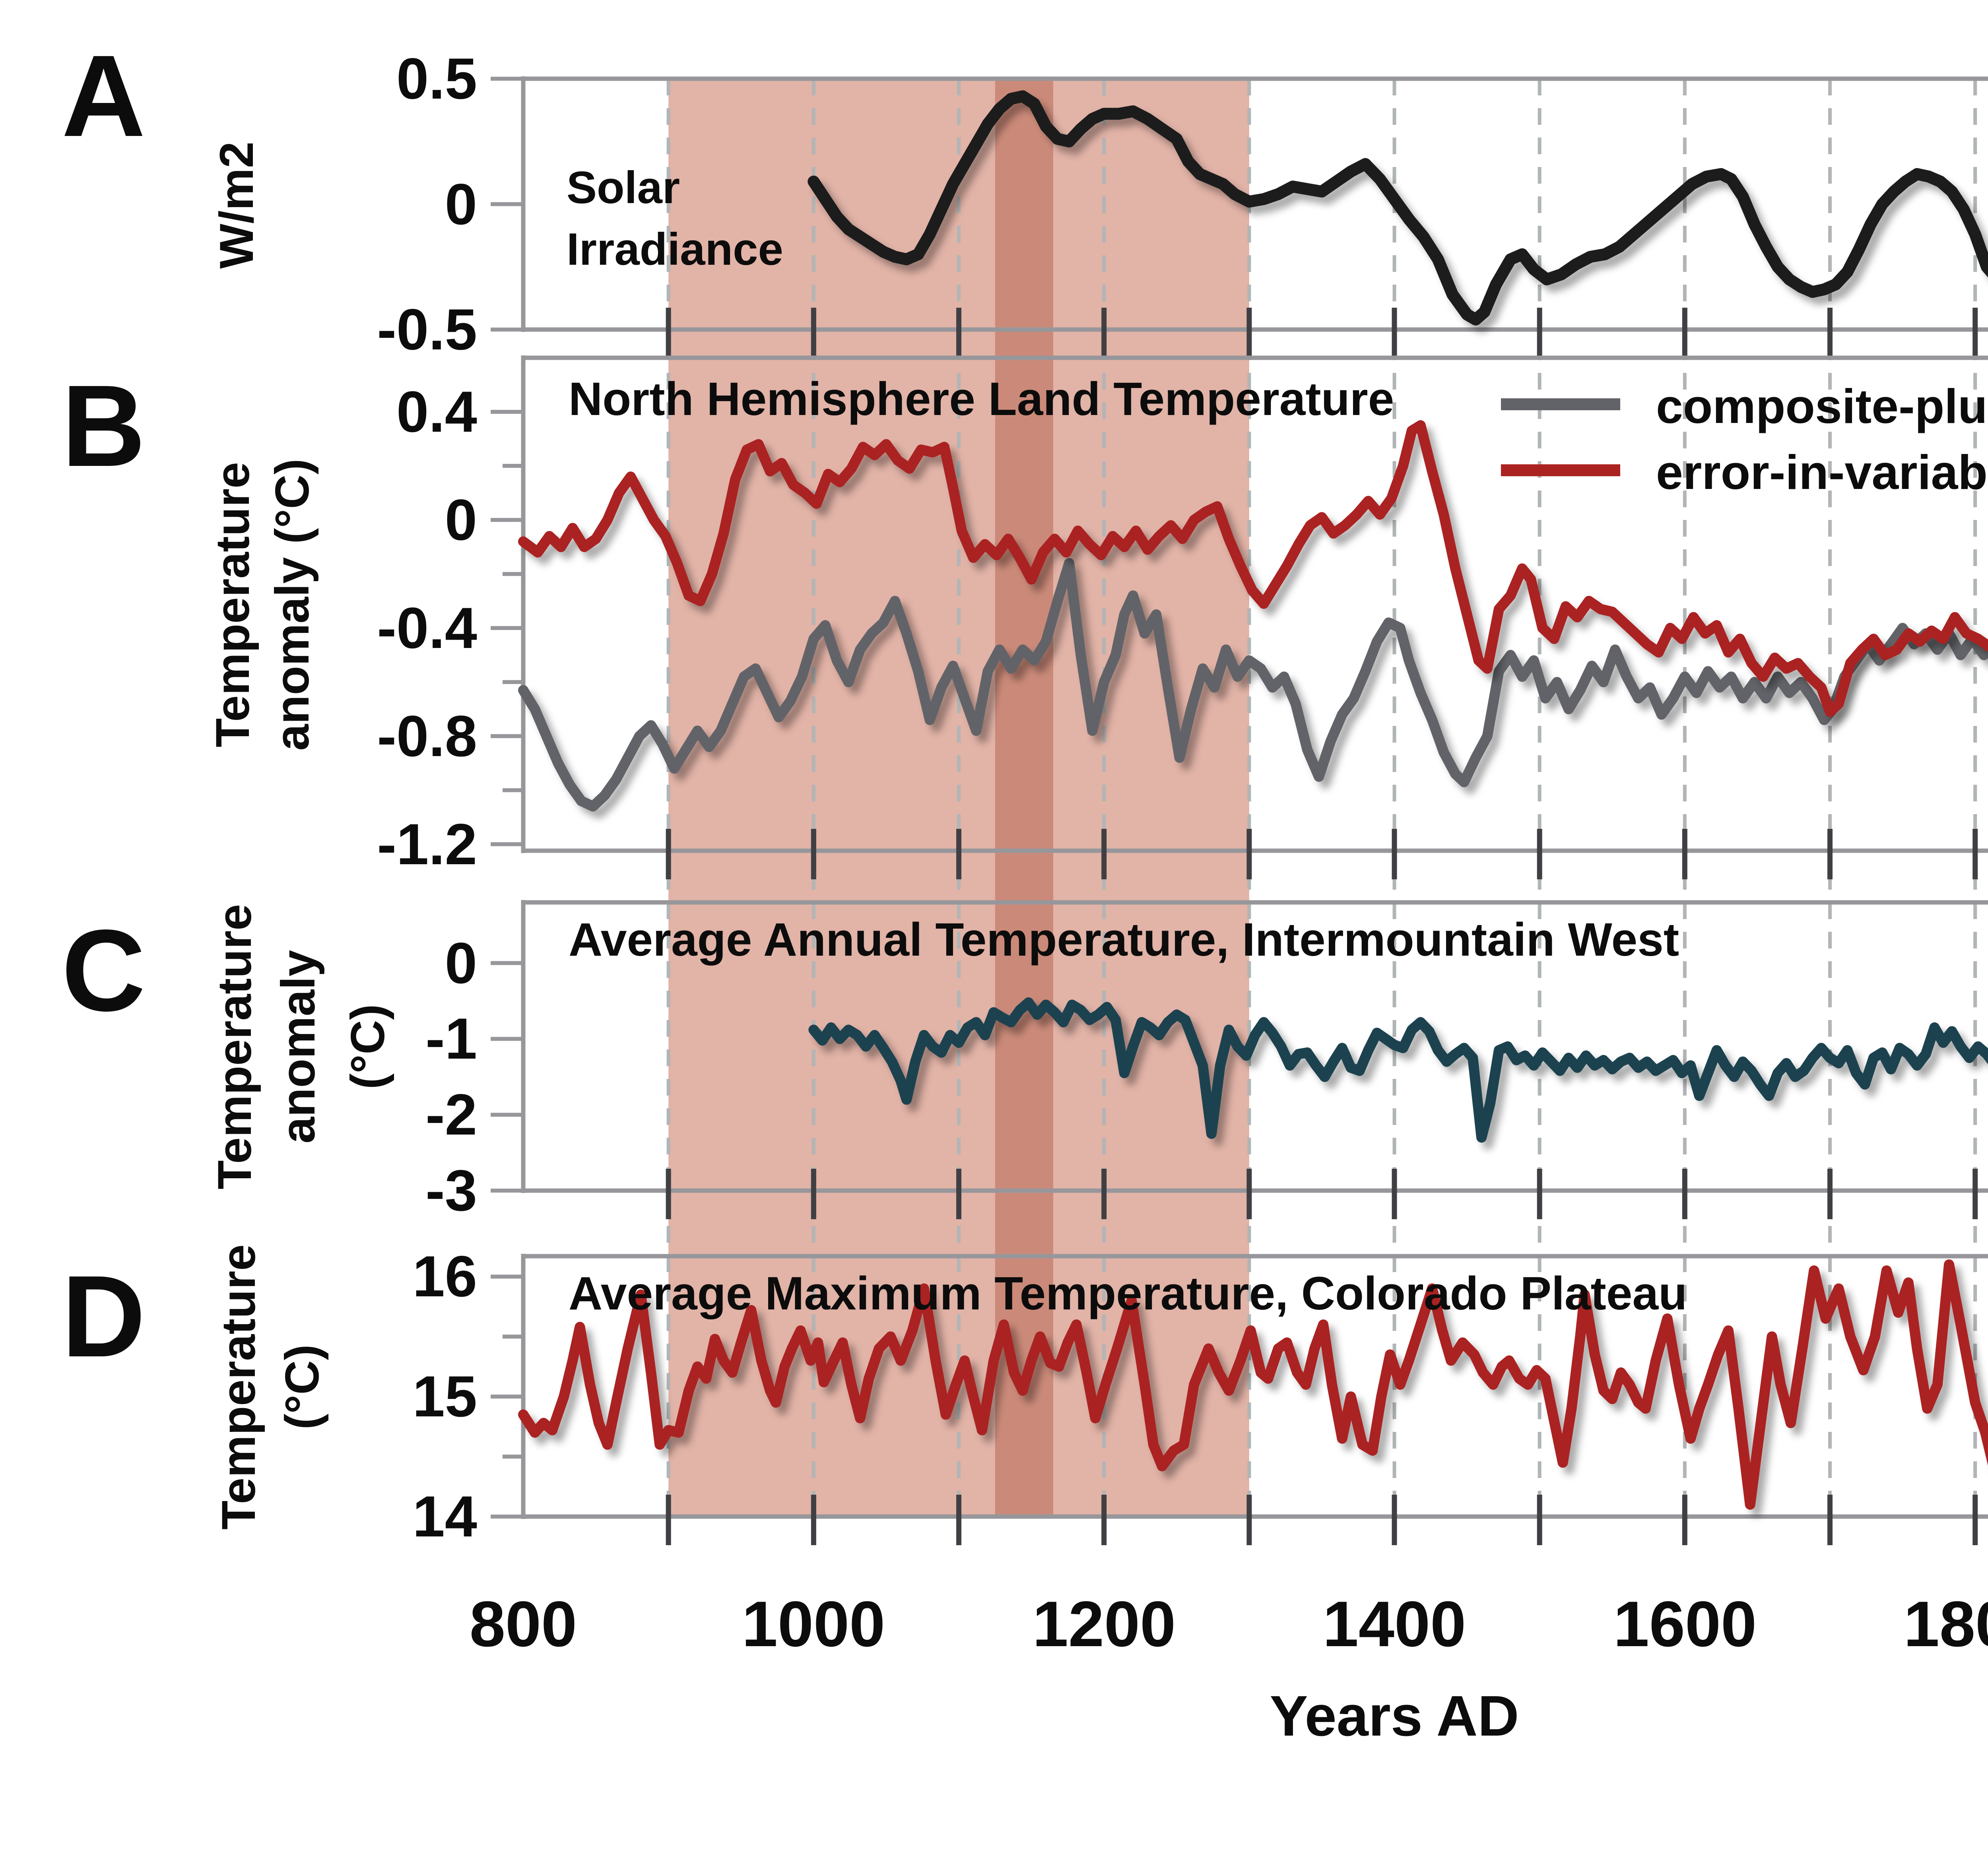  Describe the element at coordinates (444, 1517) in the screenshot. I see `y-tick-label: 14` at that location.